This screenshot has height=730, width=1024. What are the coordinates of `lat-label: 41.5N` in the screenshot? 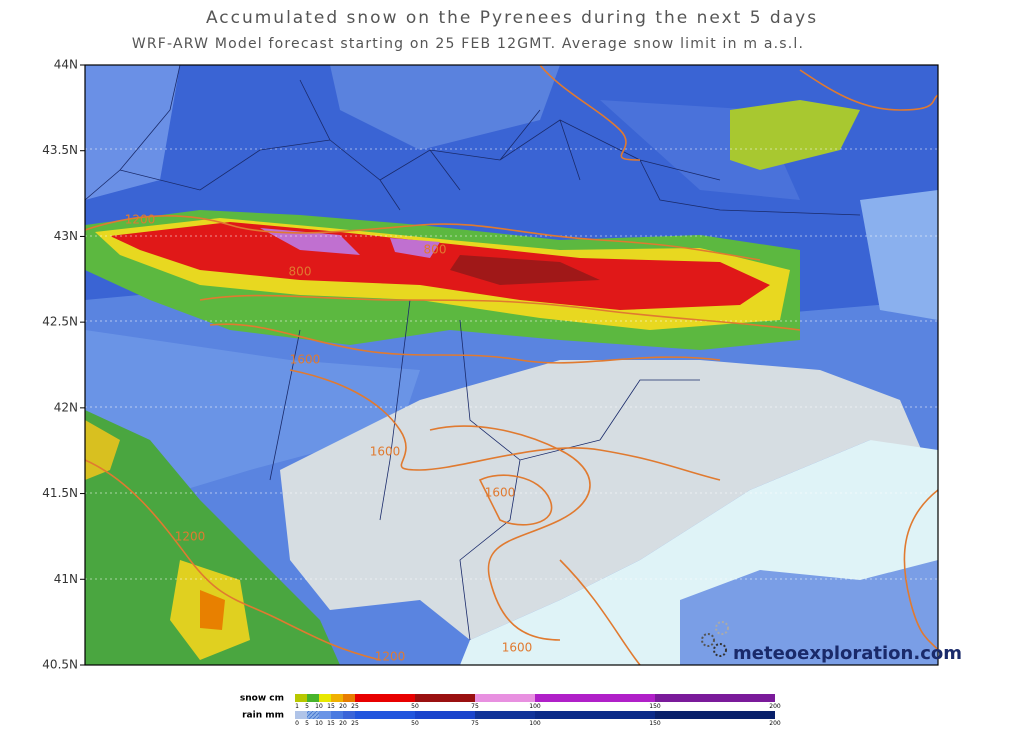 It's located at (60, 493).